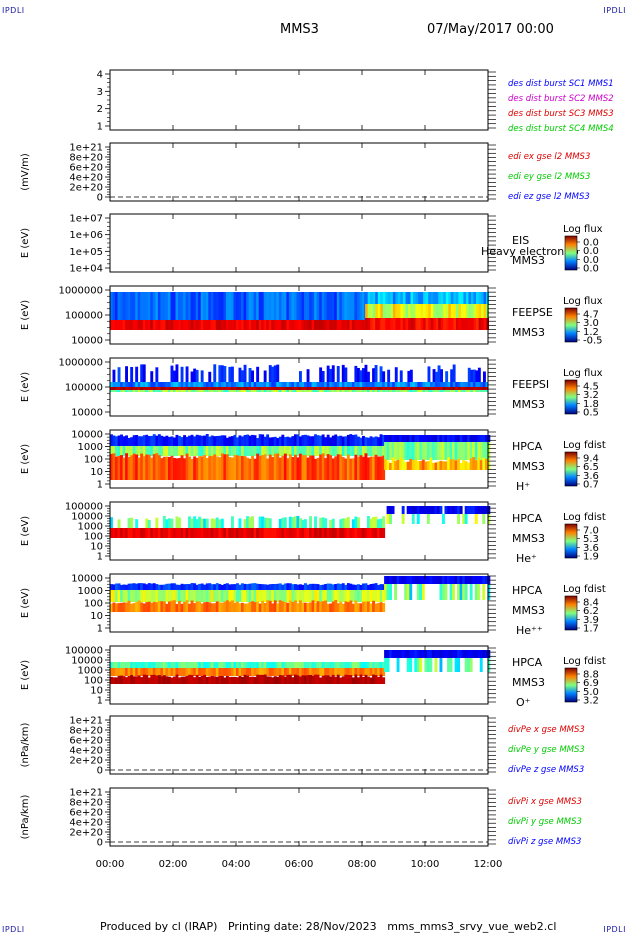 The width and height of the screenshot is (630, 934). Describe the element at coordinates (93, 604) in the screenshot. I see `y-tick-label: 100` at that location.